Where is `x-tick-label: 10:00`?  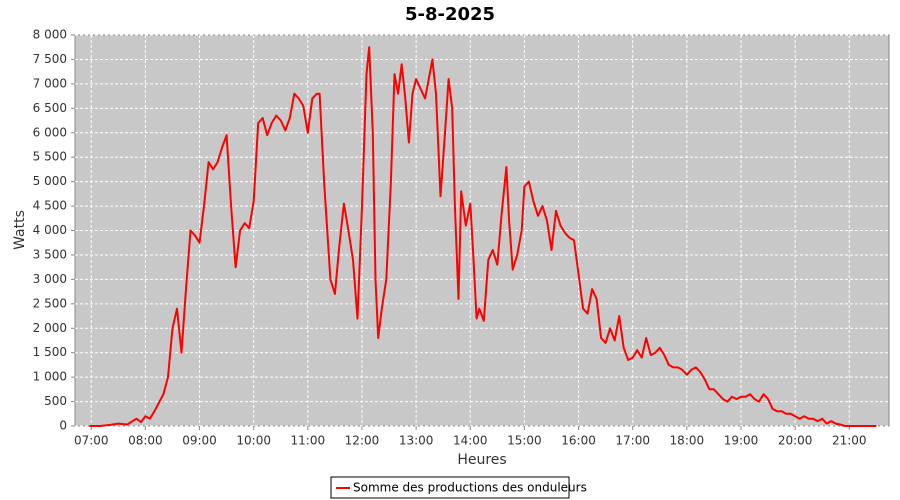 x-tick-label: 10:00 is located at coordinates (253, 441).